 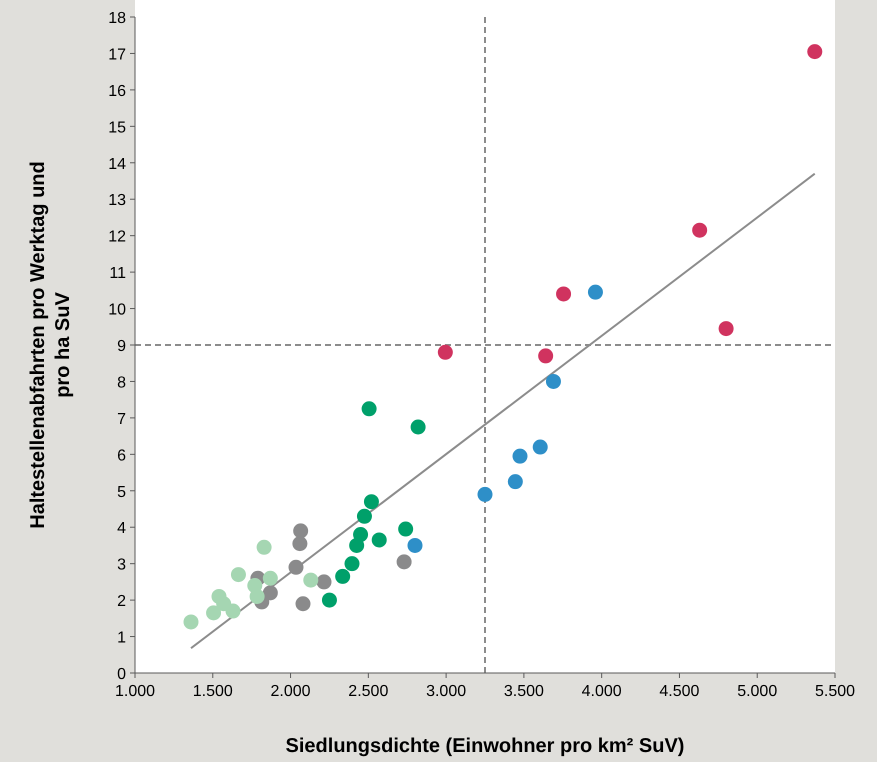 What do you see at coordinates (117, 273) in the screenshot?
I see `y-tick-label: 11` at bounding box center [117, 273].